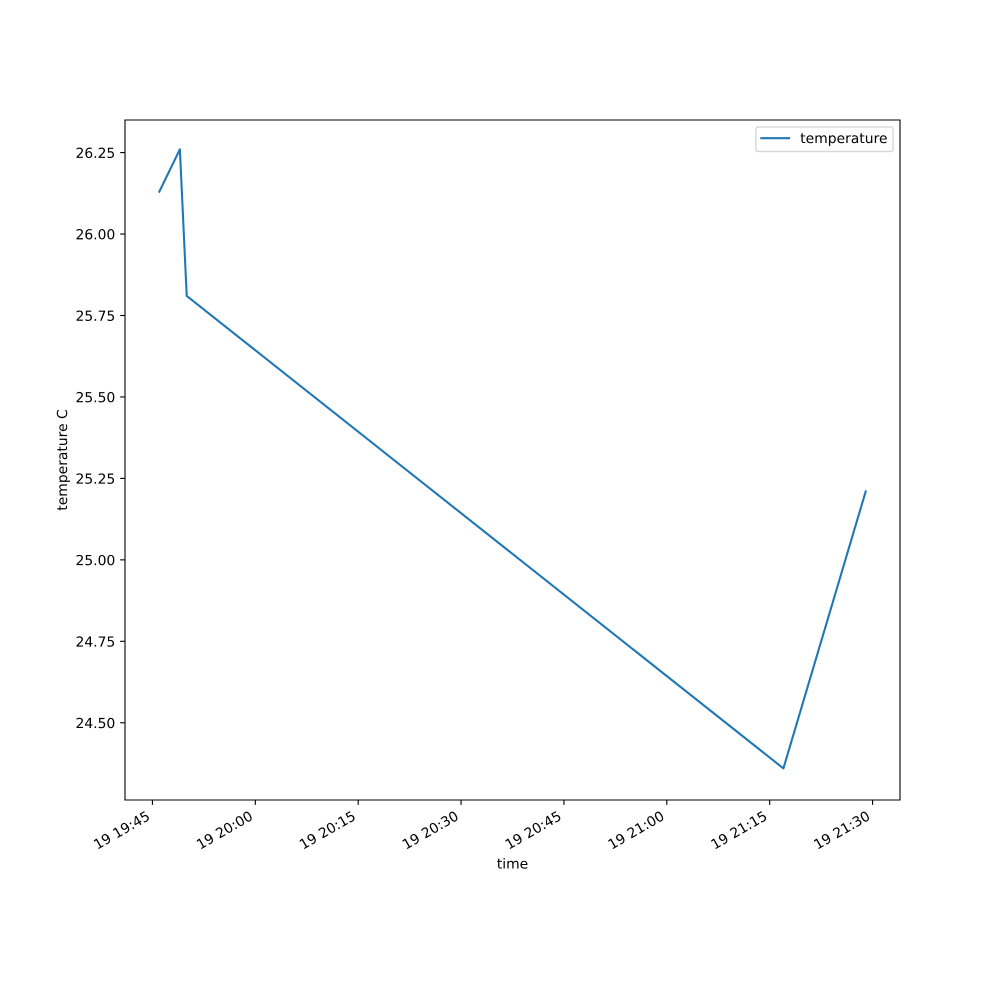  Describe the element at coordinates (95, 397) in the screenshot. I see `y-tick-label: 25.50` at that location.